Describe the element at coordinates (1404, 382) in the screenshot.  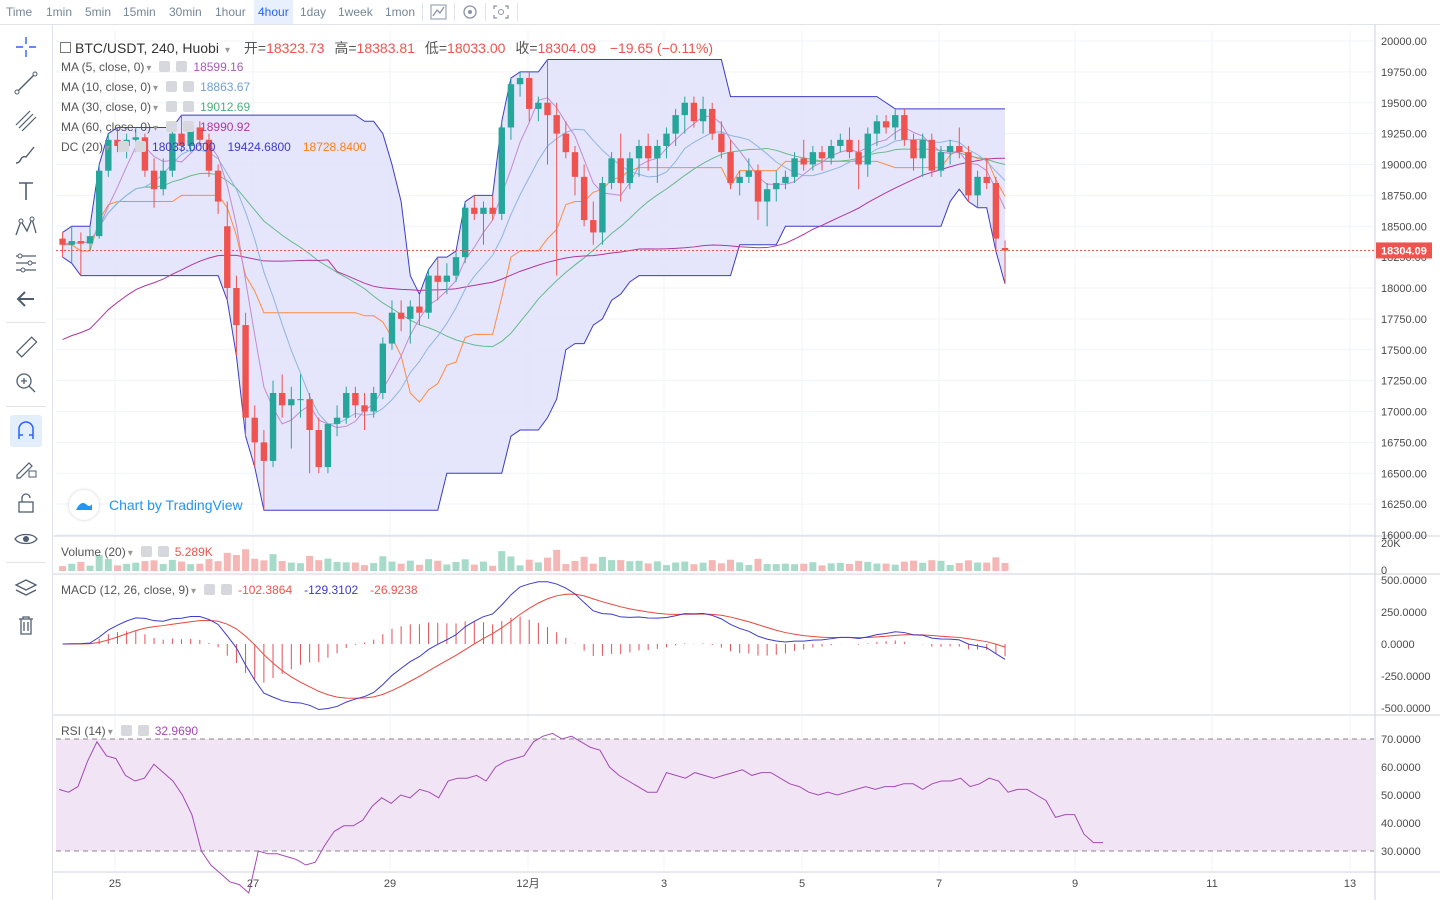
I see `price-tick-label: 17250.00` at that location.